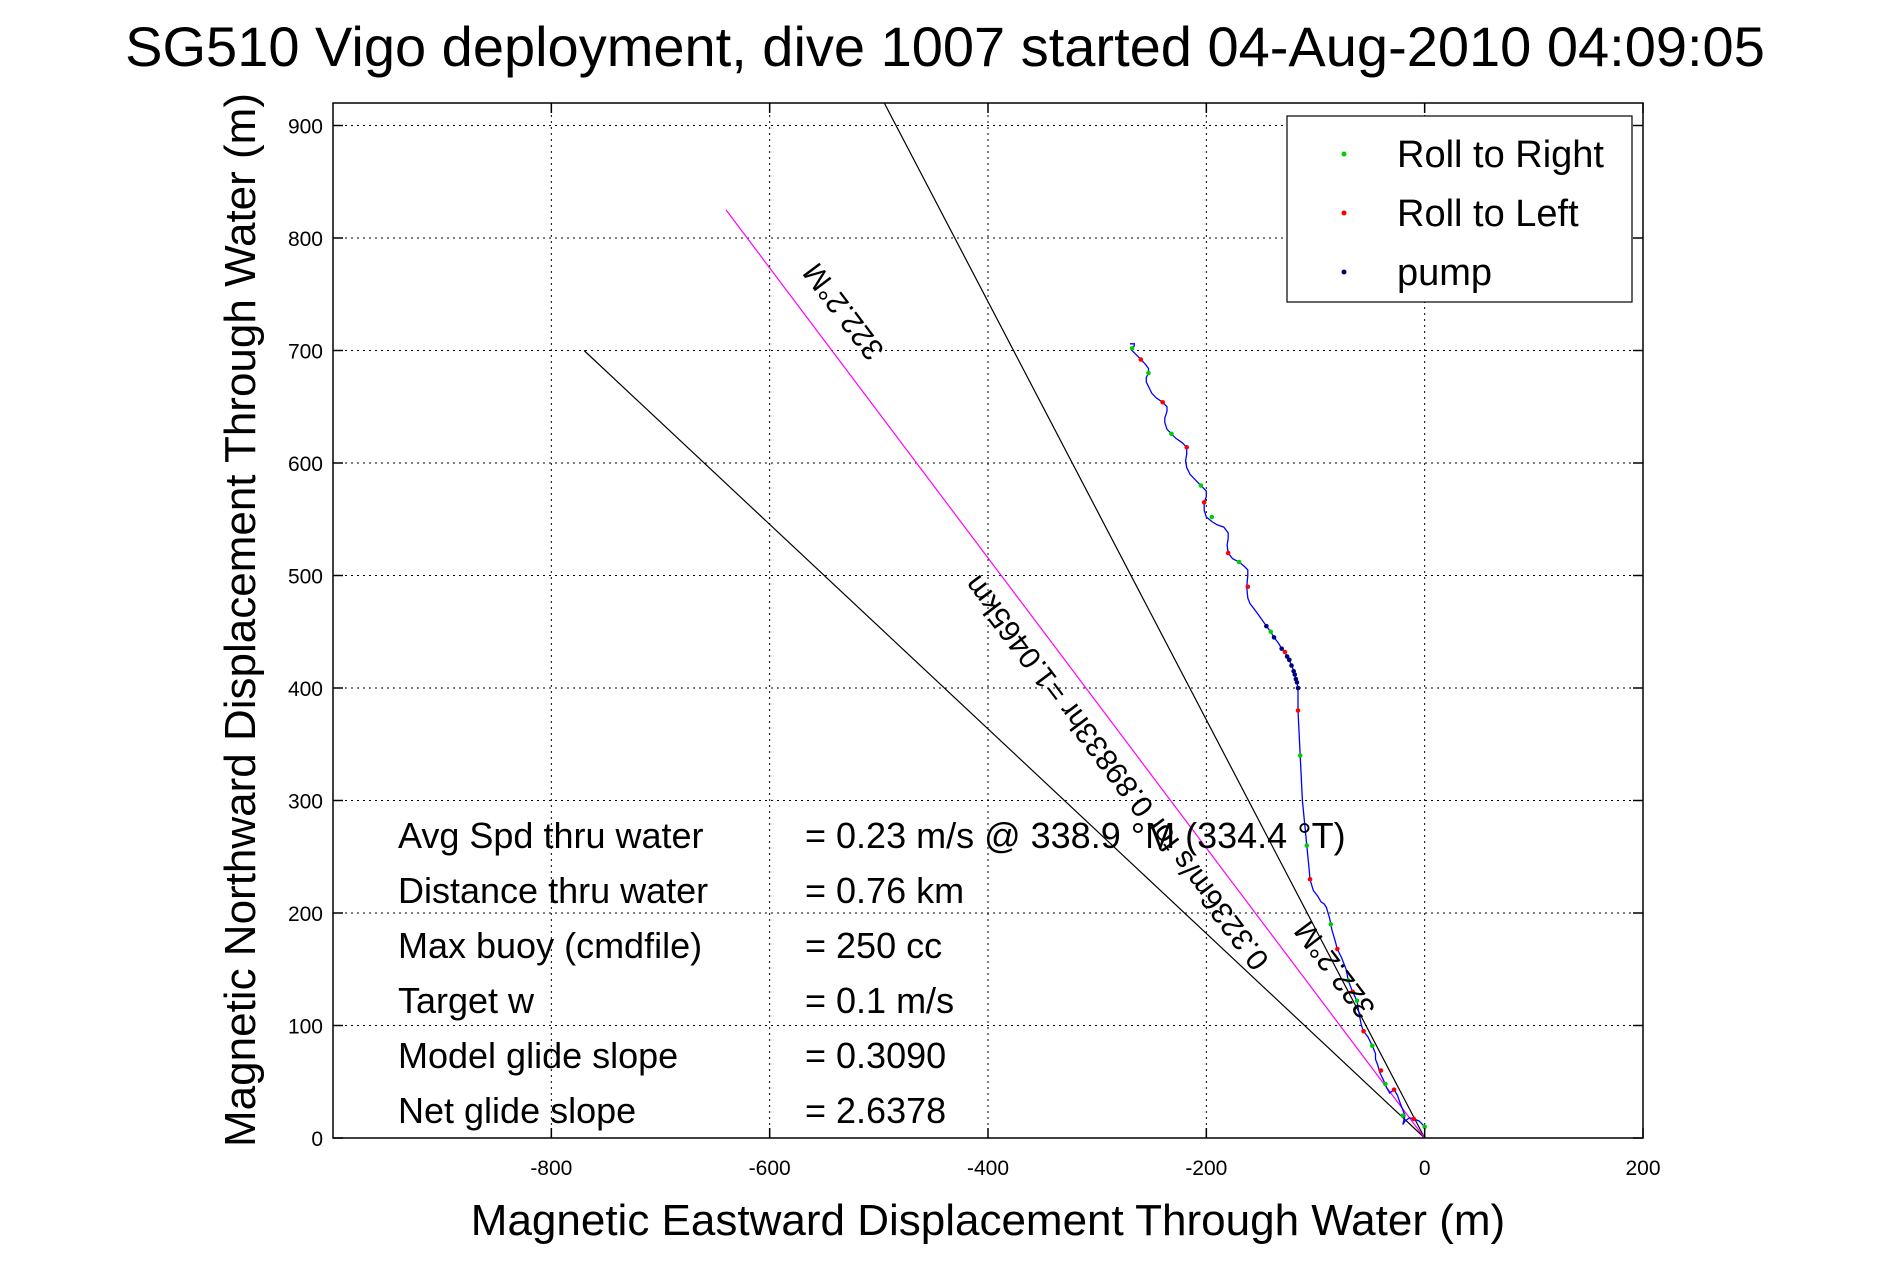 The width and height of the screenshot is (1891, 1262). What do you see at coordinates (305, 464) in the screenshot?
I see `y-tick-label: 600` at bounding box center [305, 464].